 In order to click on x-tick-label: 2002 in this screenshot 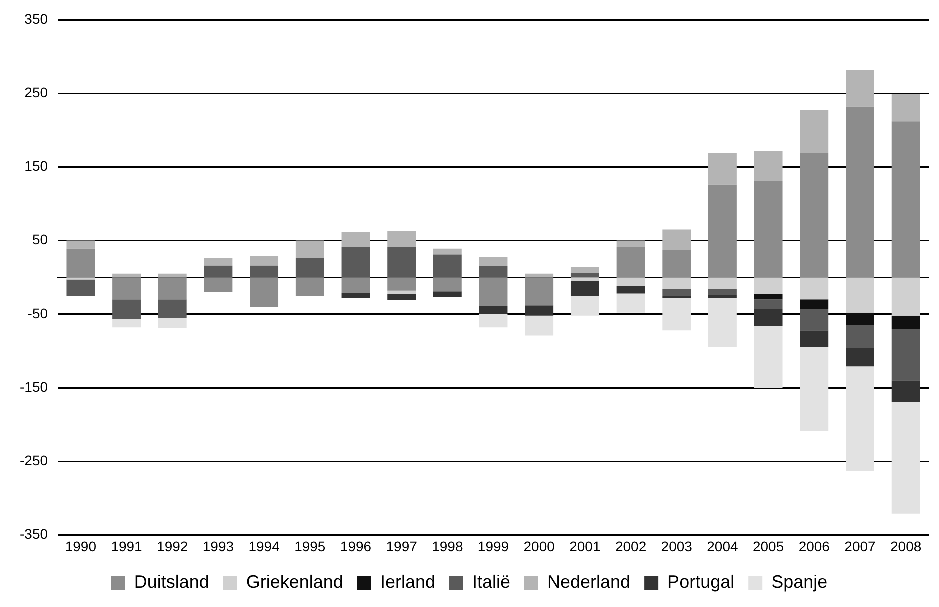, I will do `click(631, 546)`.